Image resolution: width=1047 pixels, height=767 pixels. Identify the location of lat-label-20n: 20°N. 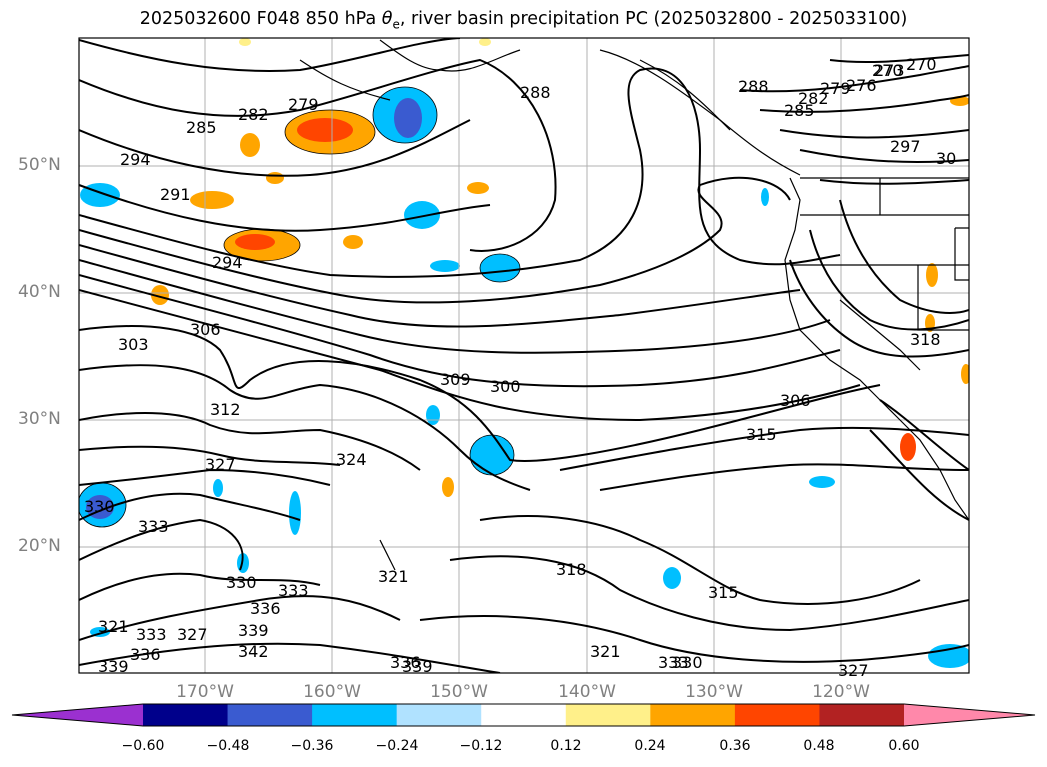
(39, 546).